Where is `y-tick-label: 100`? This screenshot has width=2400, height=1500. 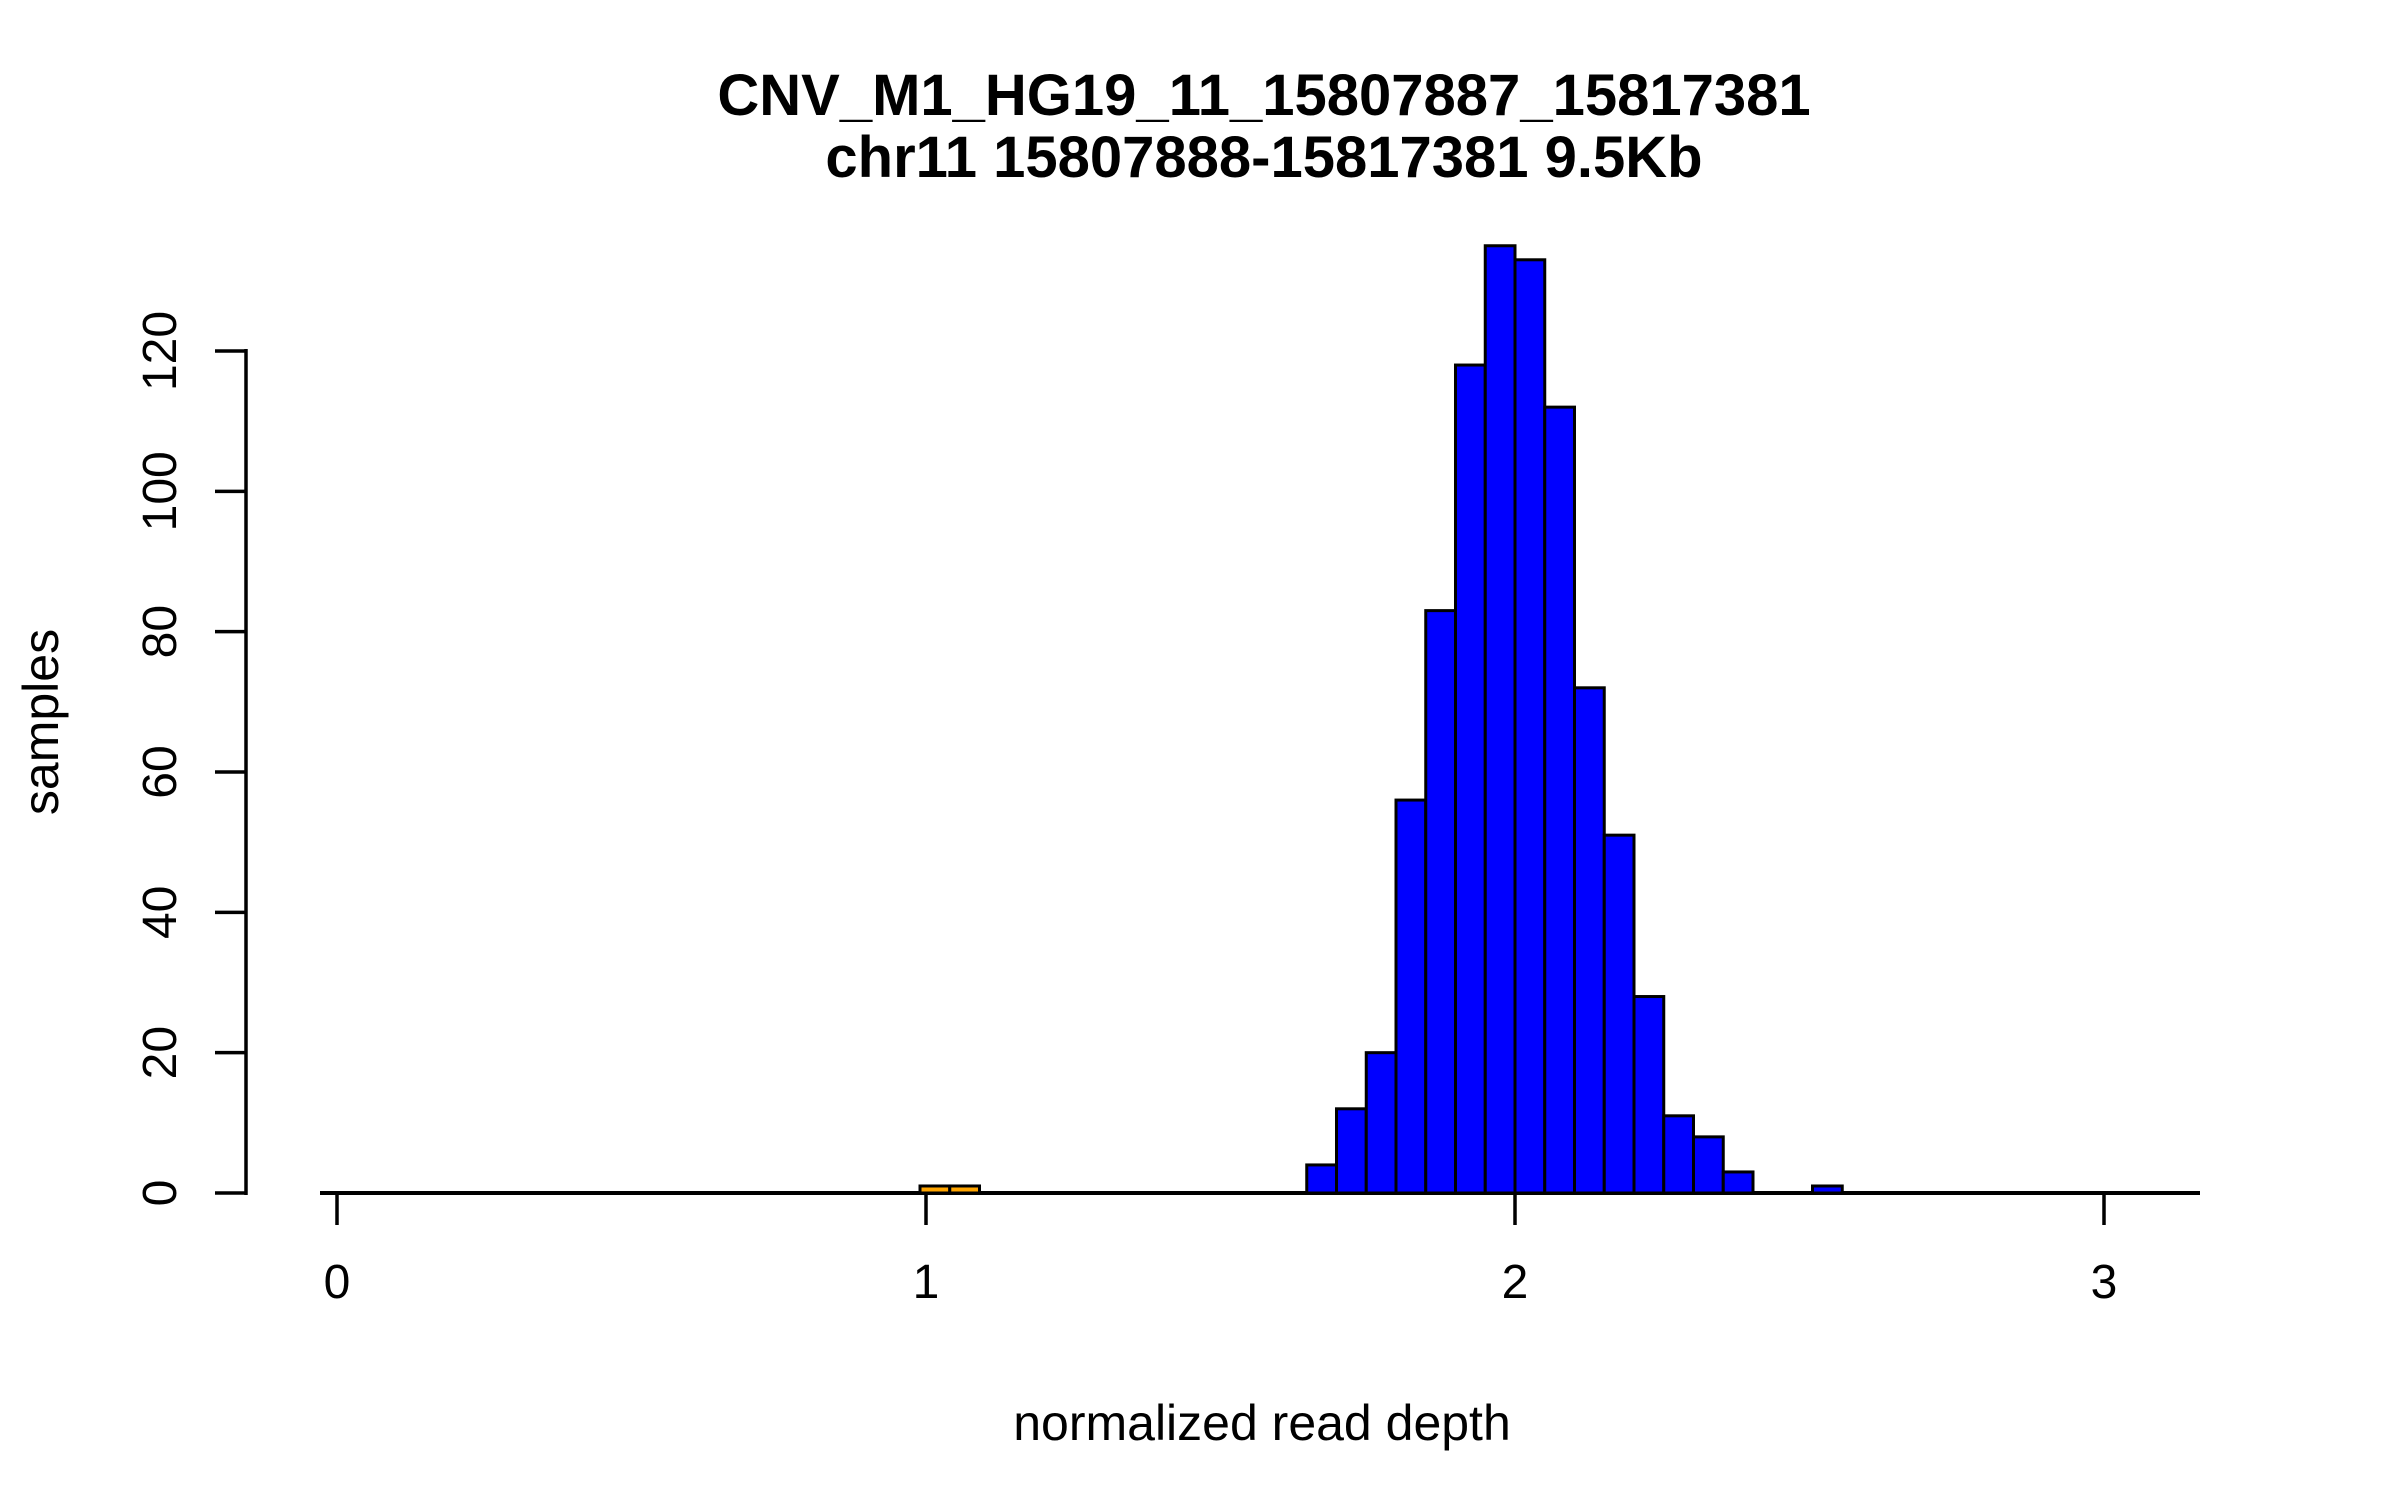
y-tick-label: 100 is located at coordinates (160, 491).